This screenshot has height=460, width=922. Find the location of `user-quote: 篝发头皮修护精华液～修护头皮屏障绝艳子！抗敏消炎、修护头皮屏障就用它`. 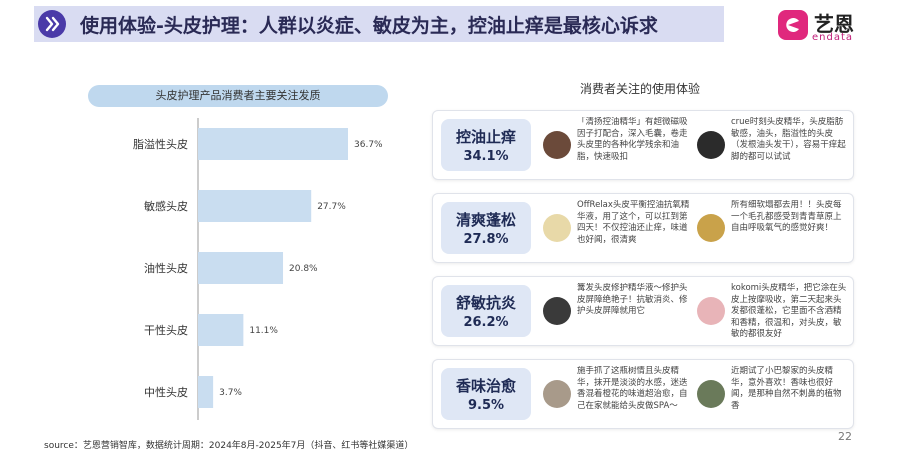

user-quote: 篝发头皮修护精华液～修护头皮屏障绝艳子！抗敏消炎、修护头皮屏障就用它 is located at coordinates (632, 299).